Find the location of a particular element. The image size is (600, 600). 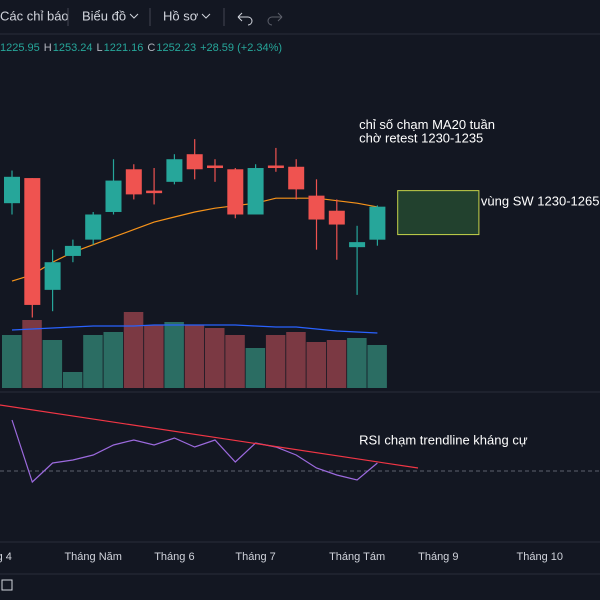

time-label: Tháng Tám is located at coordinates (357, 557).